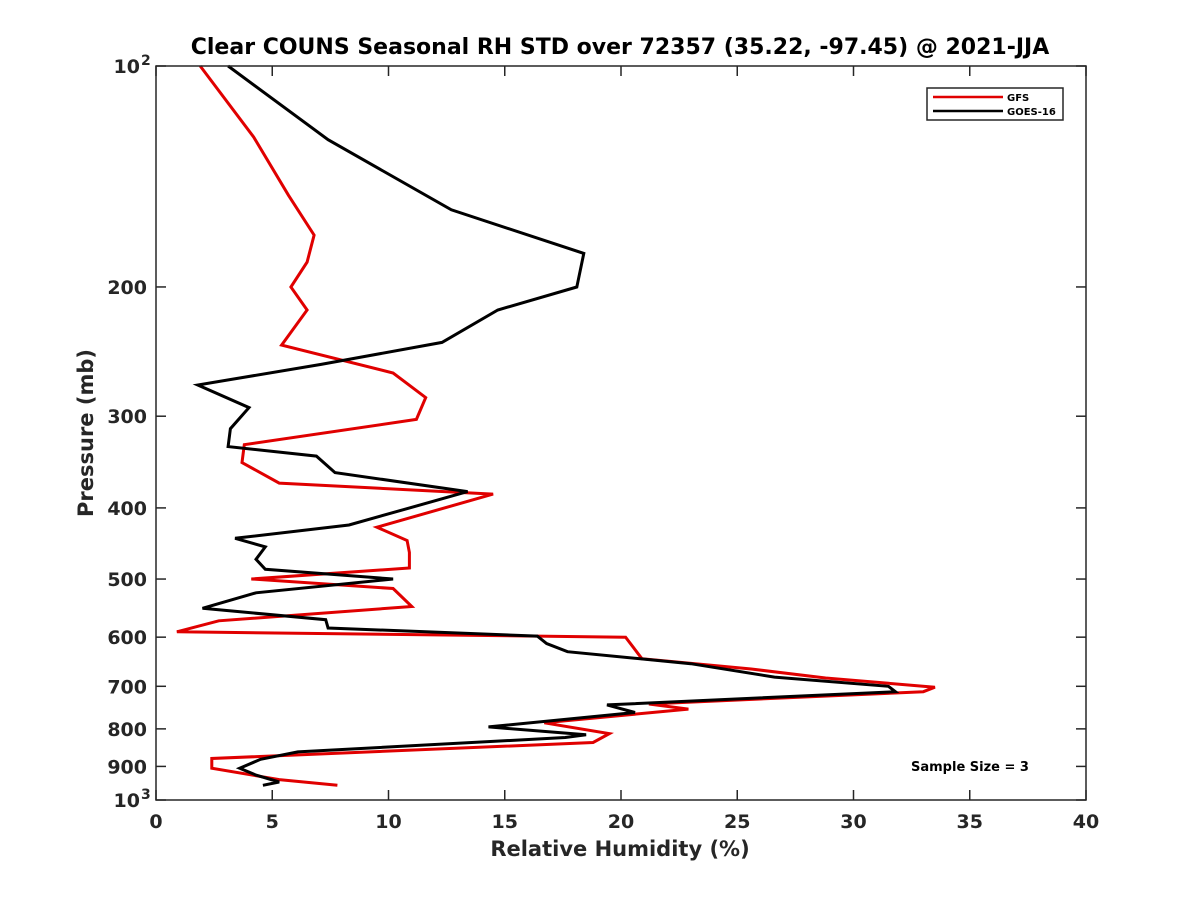 This screenshot has height=900, width=1200. What do you see at coordinates (619, 849) in the screenshot?
I see `x-axis-label: Relative Humidity (%)` at bounding box center [619, 849].